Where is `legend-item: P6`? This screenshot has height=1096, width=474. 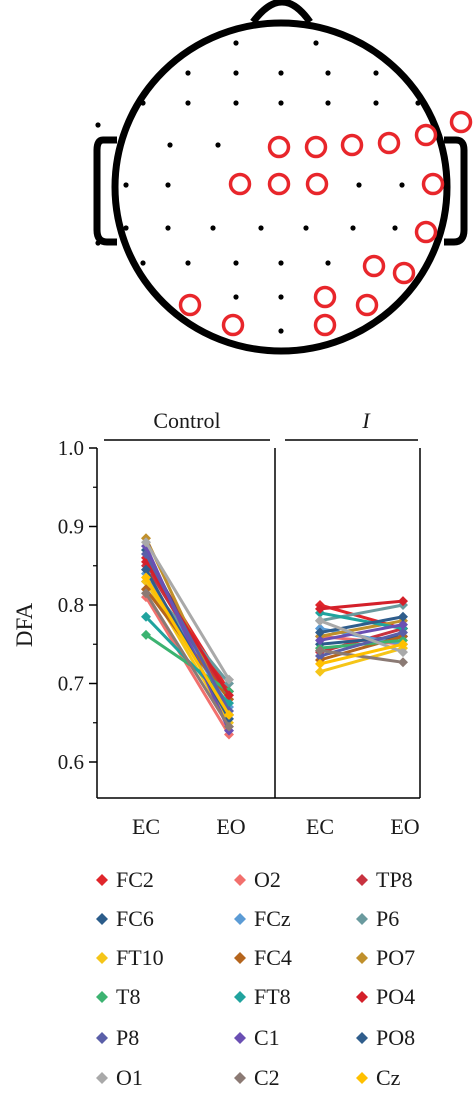 legend-item: P6 is located at coordinates (377, 918).